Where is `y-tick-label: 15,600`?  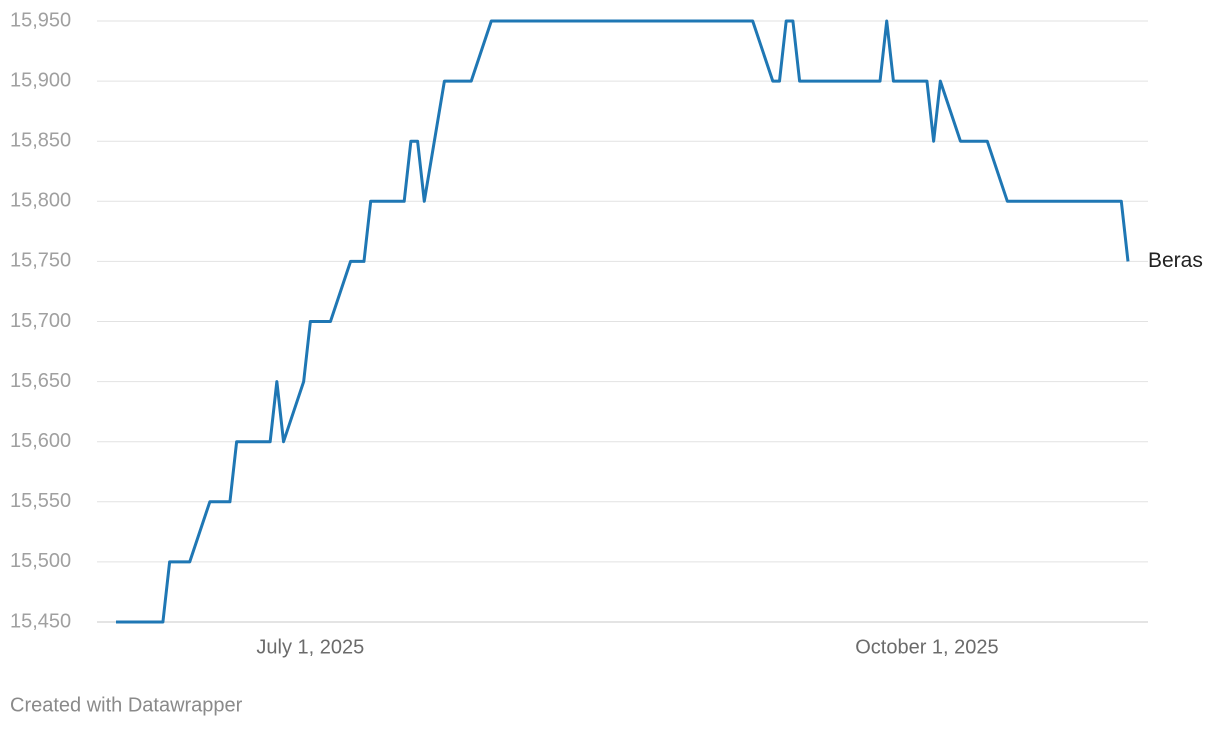
y-tick-label: 15,600 is located at coordinates (40, 441).